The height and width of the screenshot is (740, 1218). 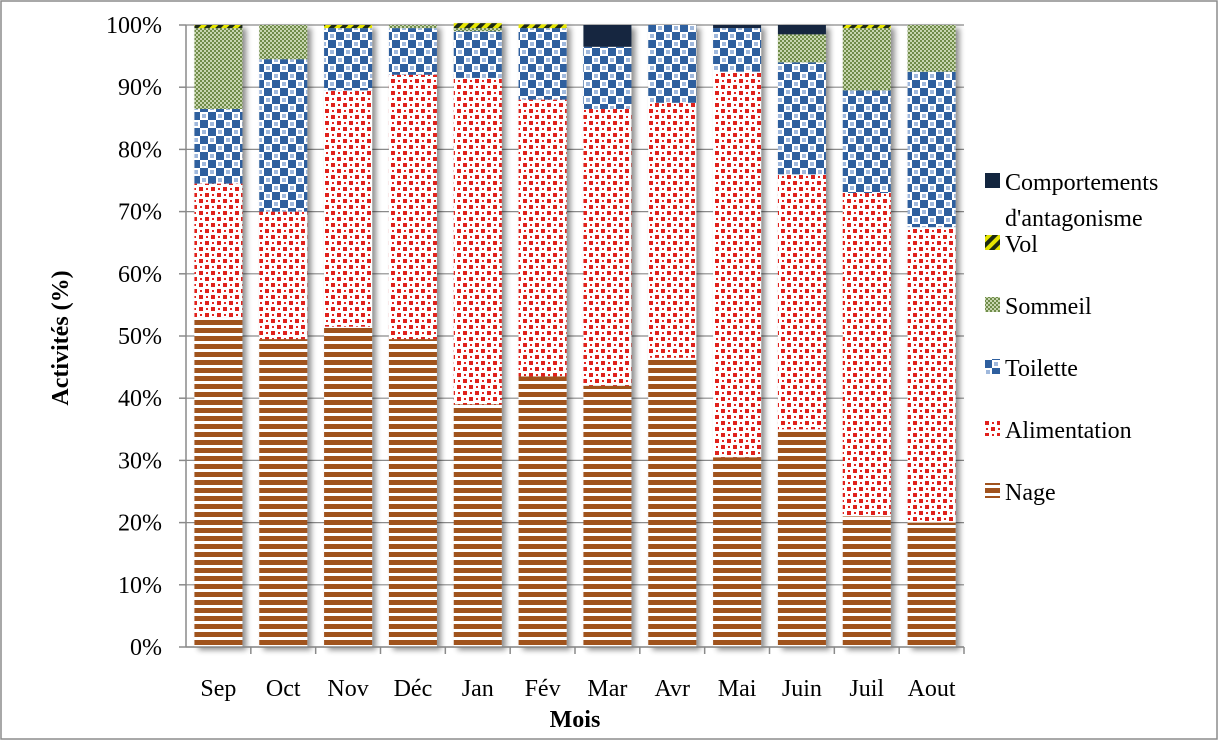 What do you see at coordinates (140, 150) in the screenshot?
I see `y-tick-label: 80%` at bounding box center [140, 150].